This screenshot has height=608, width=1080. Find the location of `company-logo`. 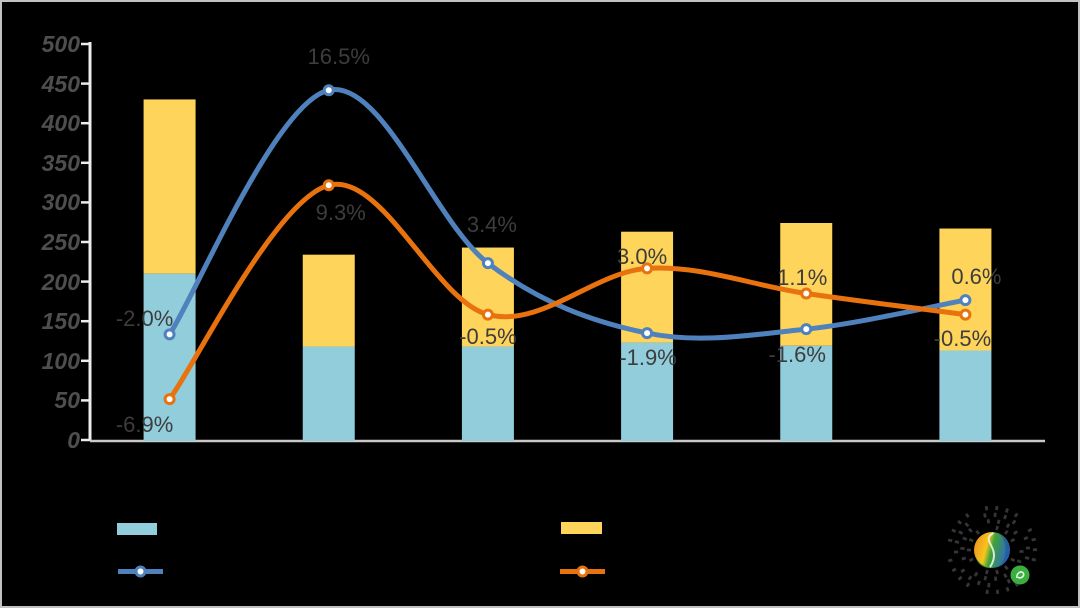

company-logo is located at coordinates (992, 550).